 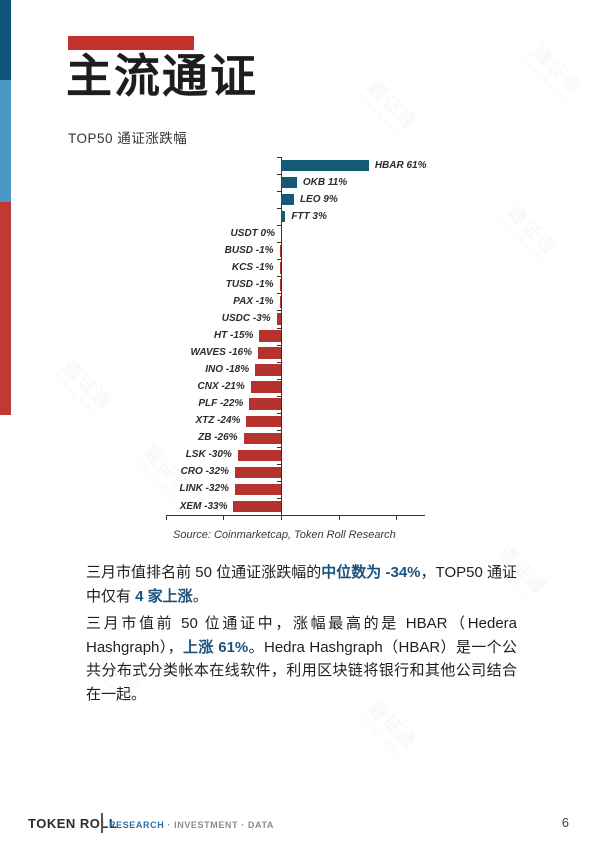 What do you see at coordinates (253, 301) in the screenshot?
I see `chart-bar-label: PAX -1%` at bounding box center [253, 301].